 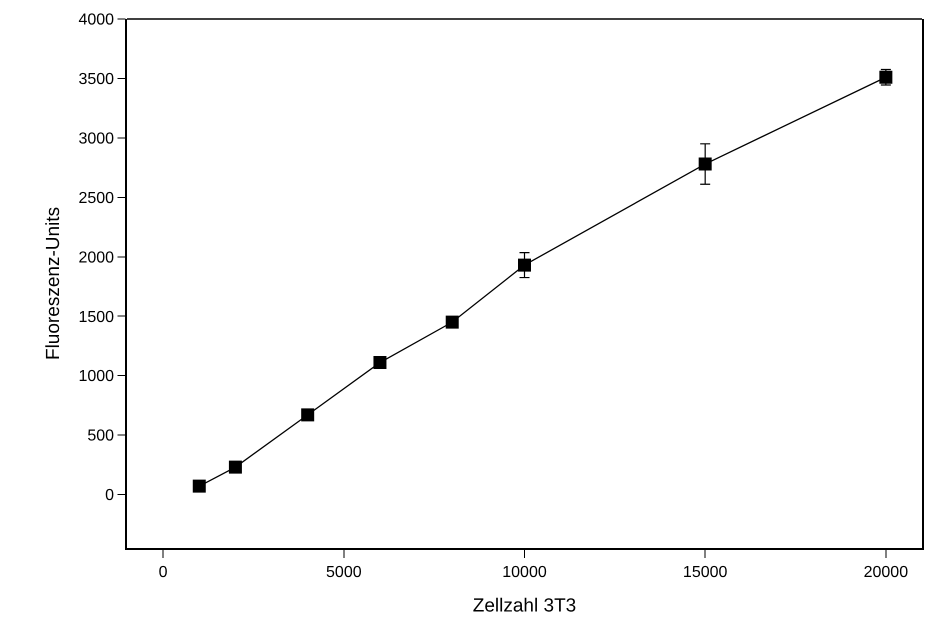 I want to click on y-tick-label: 3500, so click(x=96, y=79).